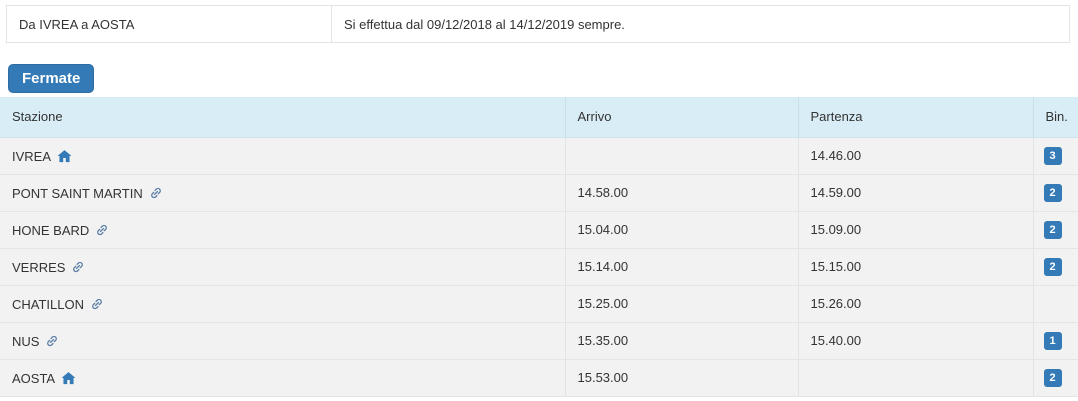  Describe the element at coordinates (1055, 303) in the screenshot. I see `cell-bin` at that location.